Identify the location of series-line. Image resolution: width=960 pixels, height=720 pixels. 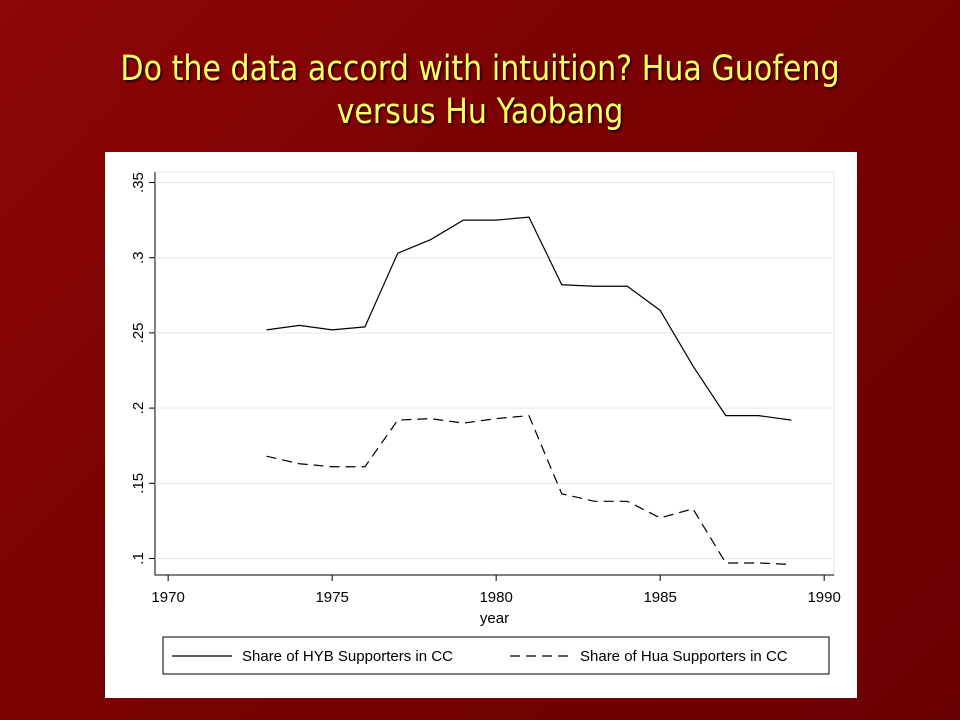
(529, 490).